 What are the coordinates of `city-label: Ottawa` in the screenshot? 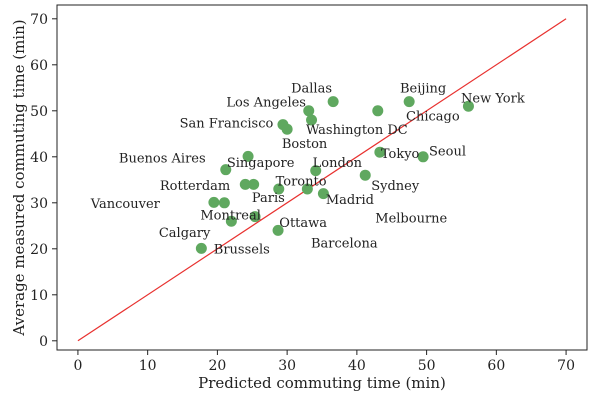 It's located at (303, 223).